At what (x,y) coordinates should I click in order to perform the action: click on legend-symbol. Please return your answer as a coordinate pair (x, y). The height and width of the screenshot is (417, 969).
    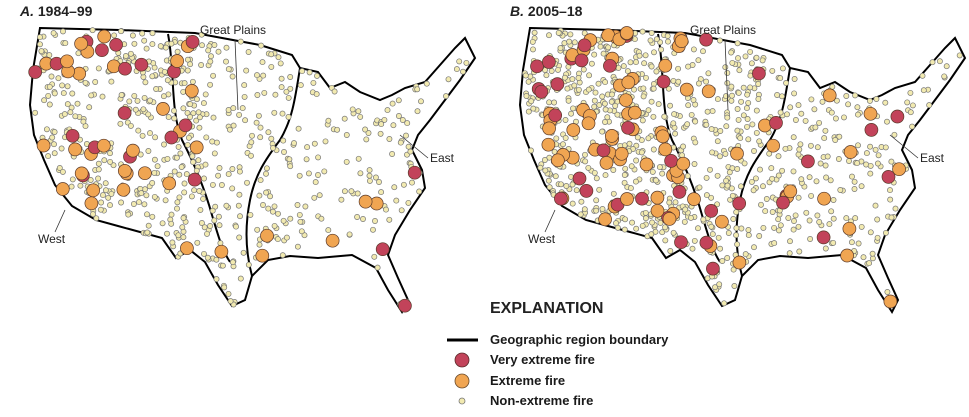
    Looking at the image, I should click on (462, 381).